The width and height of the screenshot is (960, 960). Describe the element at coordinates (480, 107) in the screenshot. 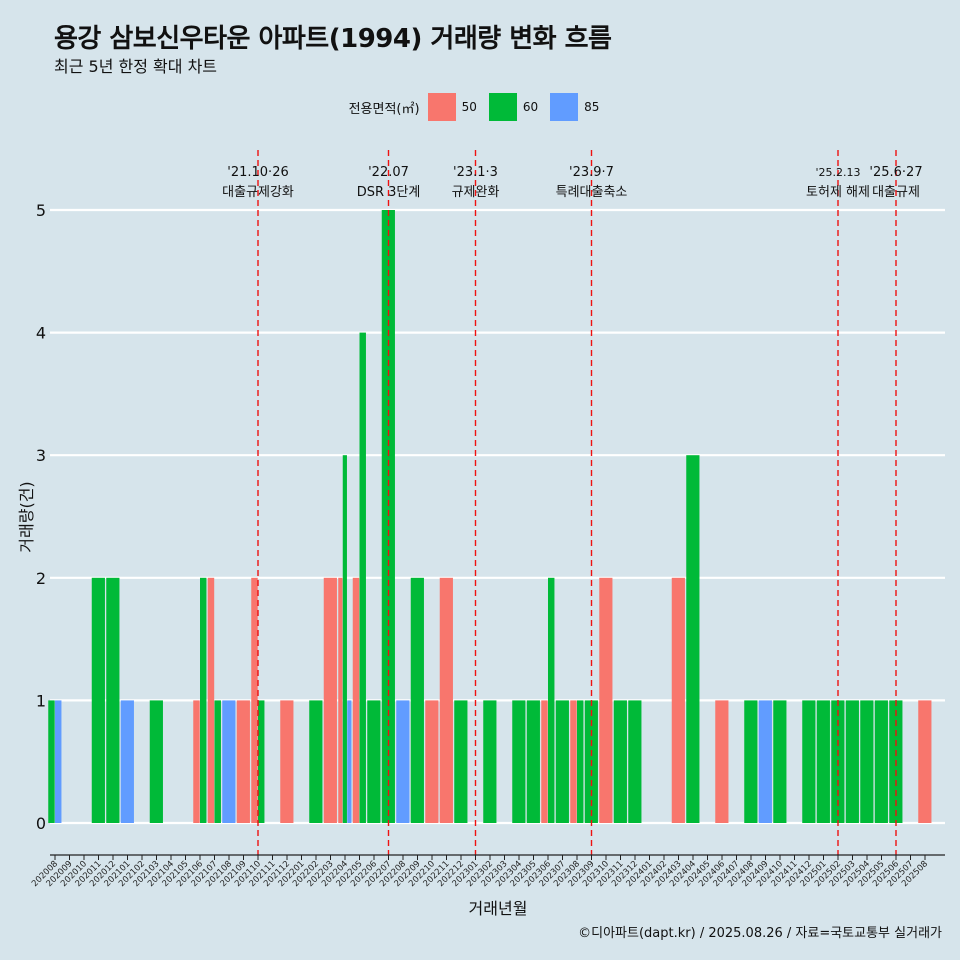

I see `legend: 전용면적(㎡) 50 60 85` at that location.